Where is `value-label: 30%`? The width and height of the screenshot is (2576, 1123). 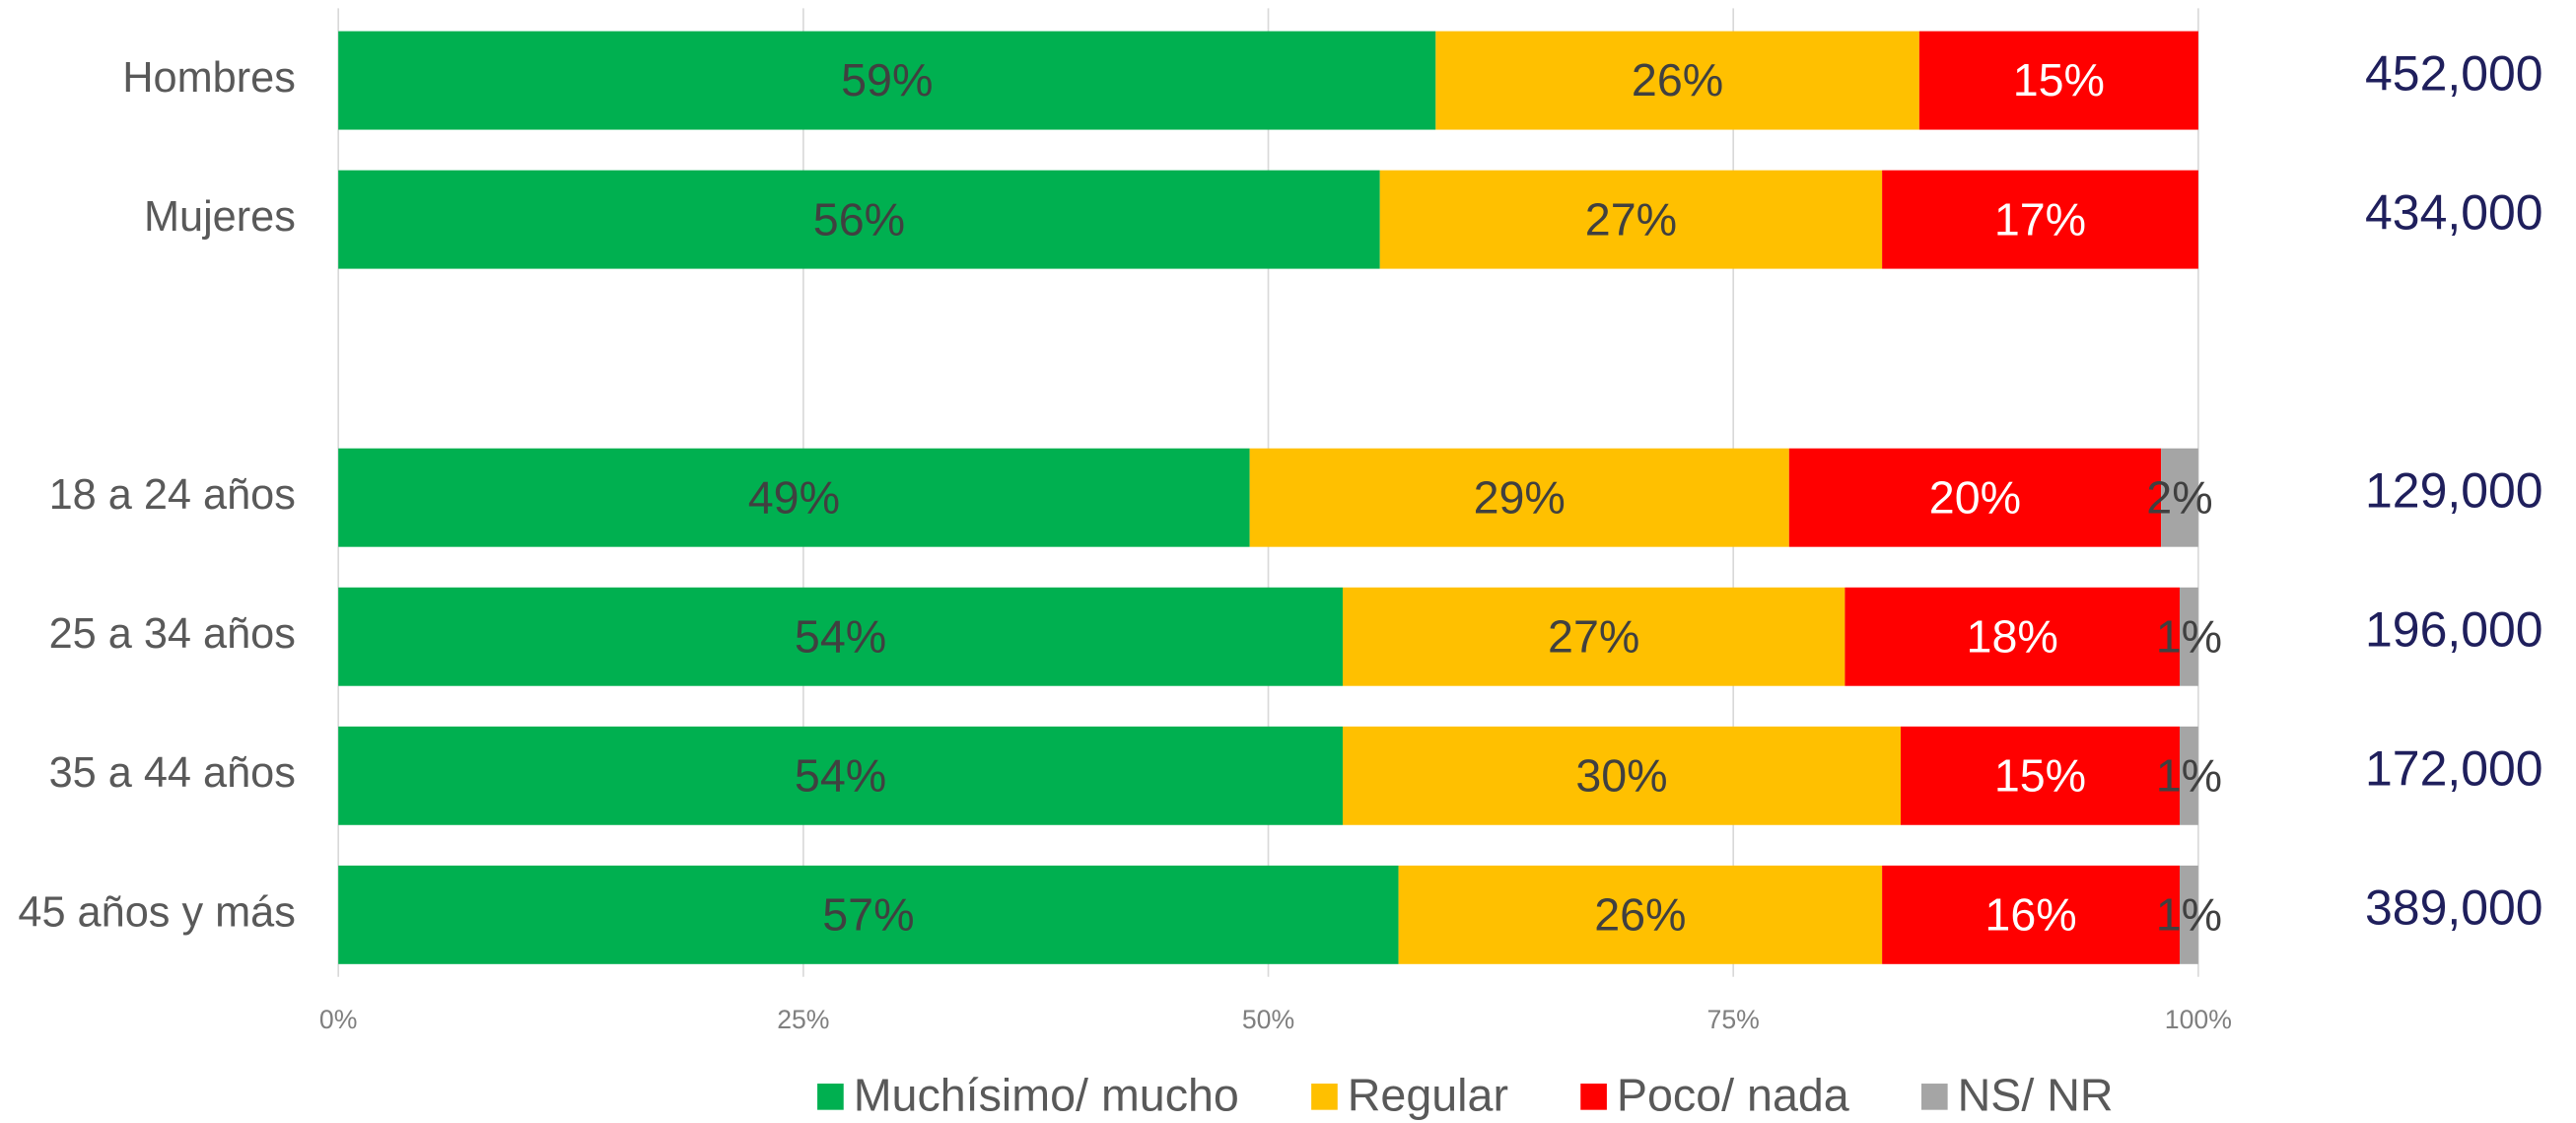
value-label: 30% is located at coordinates (1621, 775).